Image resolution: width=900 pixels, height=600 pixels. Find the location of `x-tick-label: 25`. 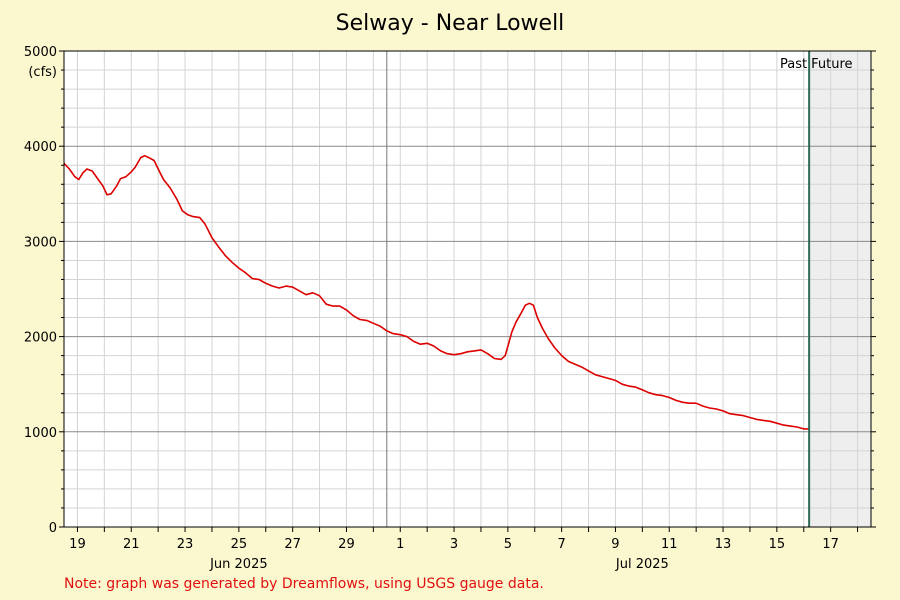

x-tick-label: 25 is located at coordinates (239, 544).